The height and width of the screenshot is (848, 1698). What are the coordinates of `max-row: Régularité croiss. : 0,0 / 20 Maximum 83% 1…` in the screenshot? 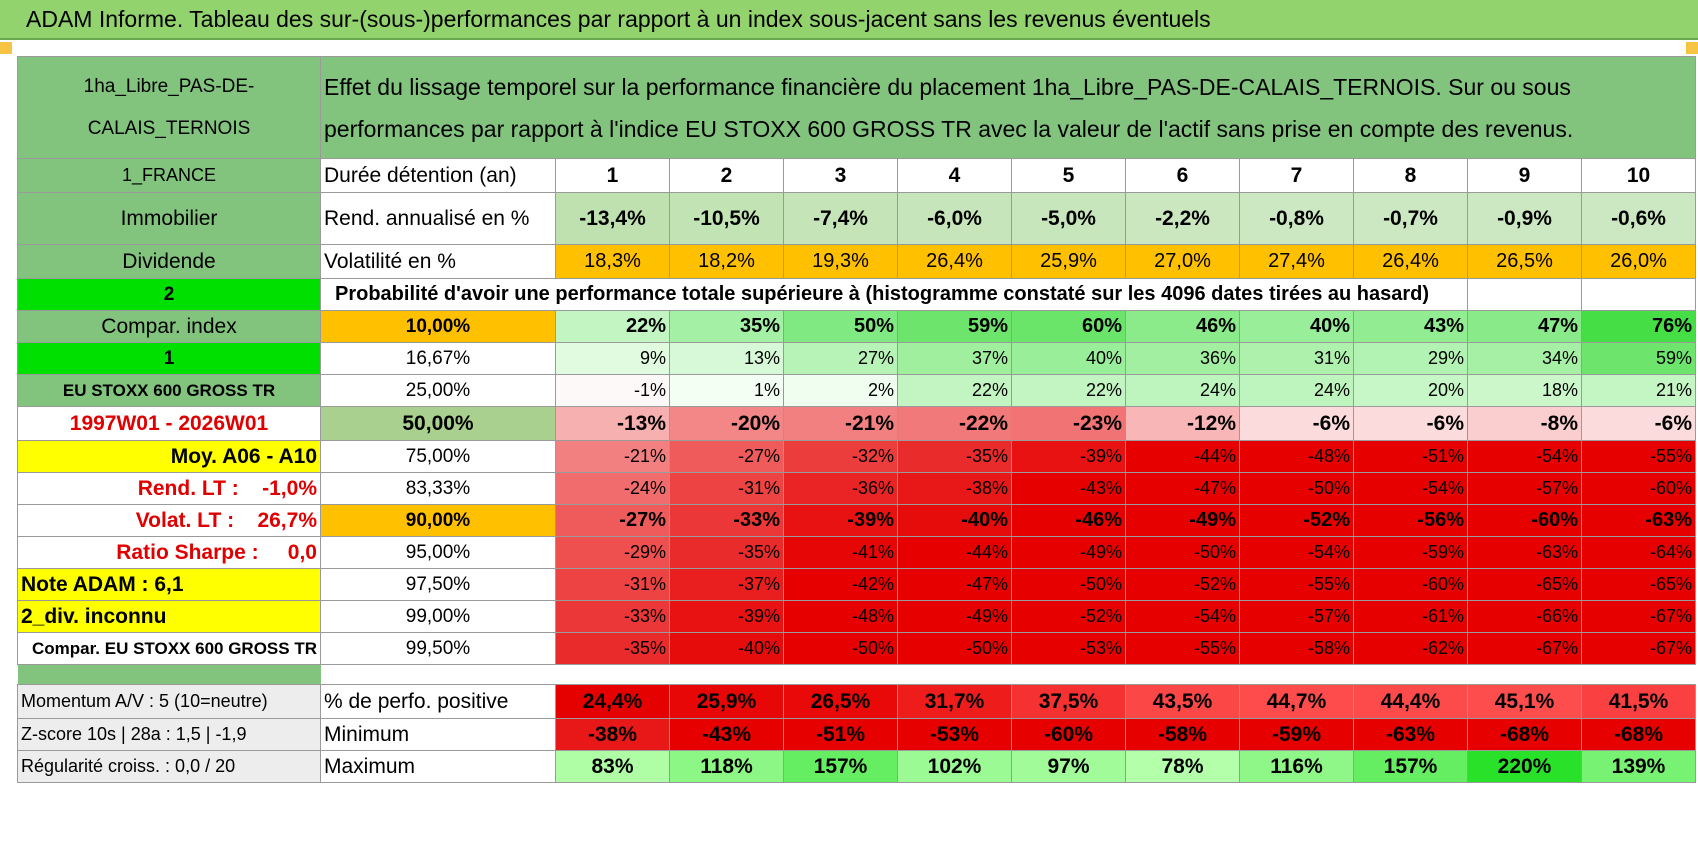 It's located at (856, 766).